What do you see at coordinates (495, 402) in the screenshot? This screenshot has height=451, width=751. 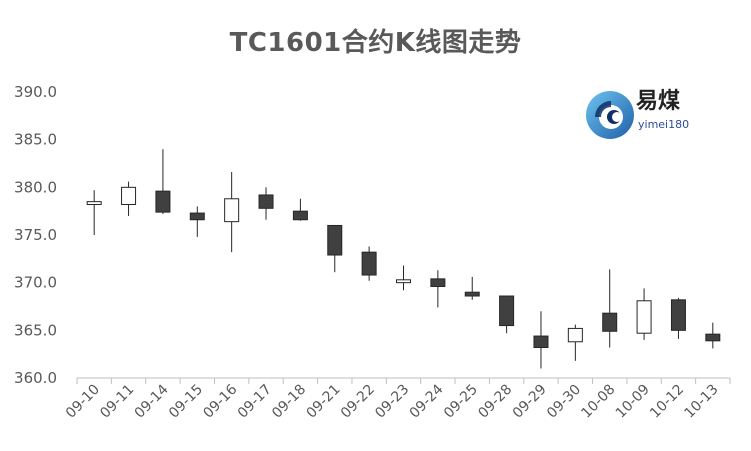 I see `x-tick-label: 09-28` at bounding box center [495, 402].